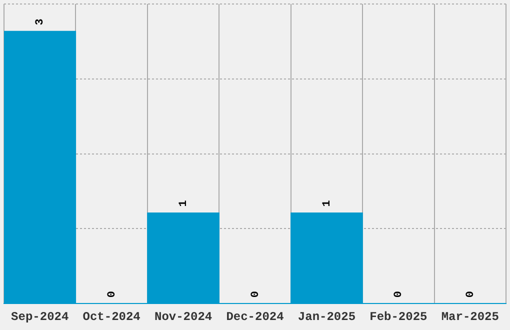 The image size is (510, 330). Describe the element at coordinates (470, 317) in the screenshot. I see `x-tick-label: Mar-2025` at that location.